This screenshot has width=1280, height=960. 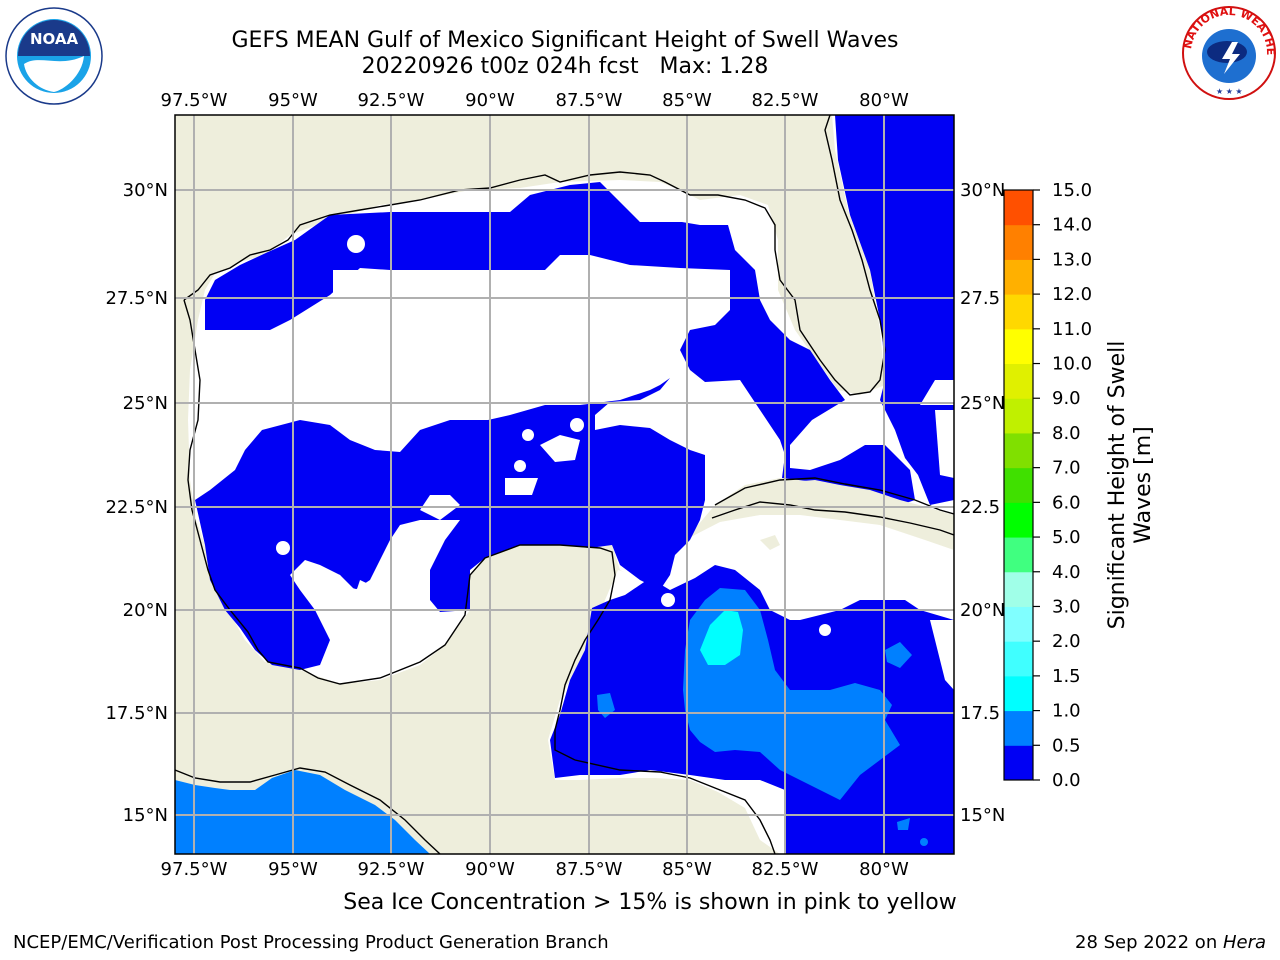 I want to click on colorbar-label: Significant Height of Swell Waves [m], so click(x=1130, y=485).